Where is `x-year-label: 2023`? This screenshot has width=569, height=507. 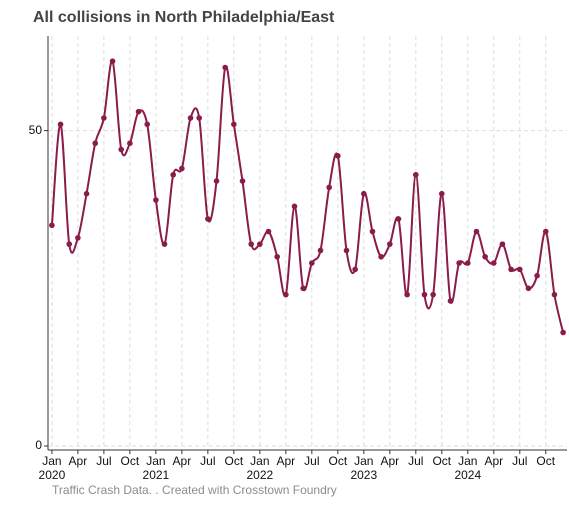
x-year-label: 2023 is located at coordinates (363, 475).